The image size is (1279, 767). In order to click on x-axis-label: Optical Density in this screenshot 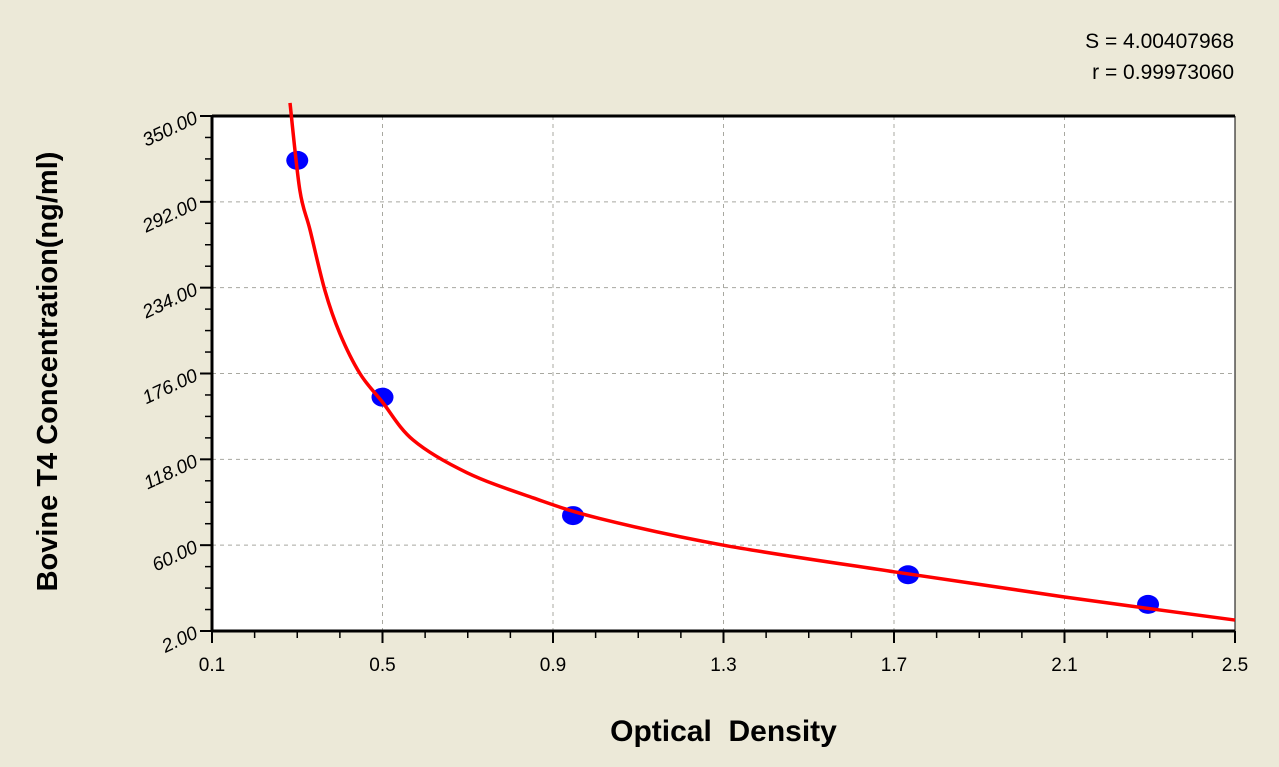, I will do `click(723, 731)`.